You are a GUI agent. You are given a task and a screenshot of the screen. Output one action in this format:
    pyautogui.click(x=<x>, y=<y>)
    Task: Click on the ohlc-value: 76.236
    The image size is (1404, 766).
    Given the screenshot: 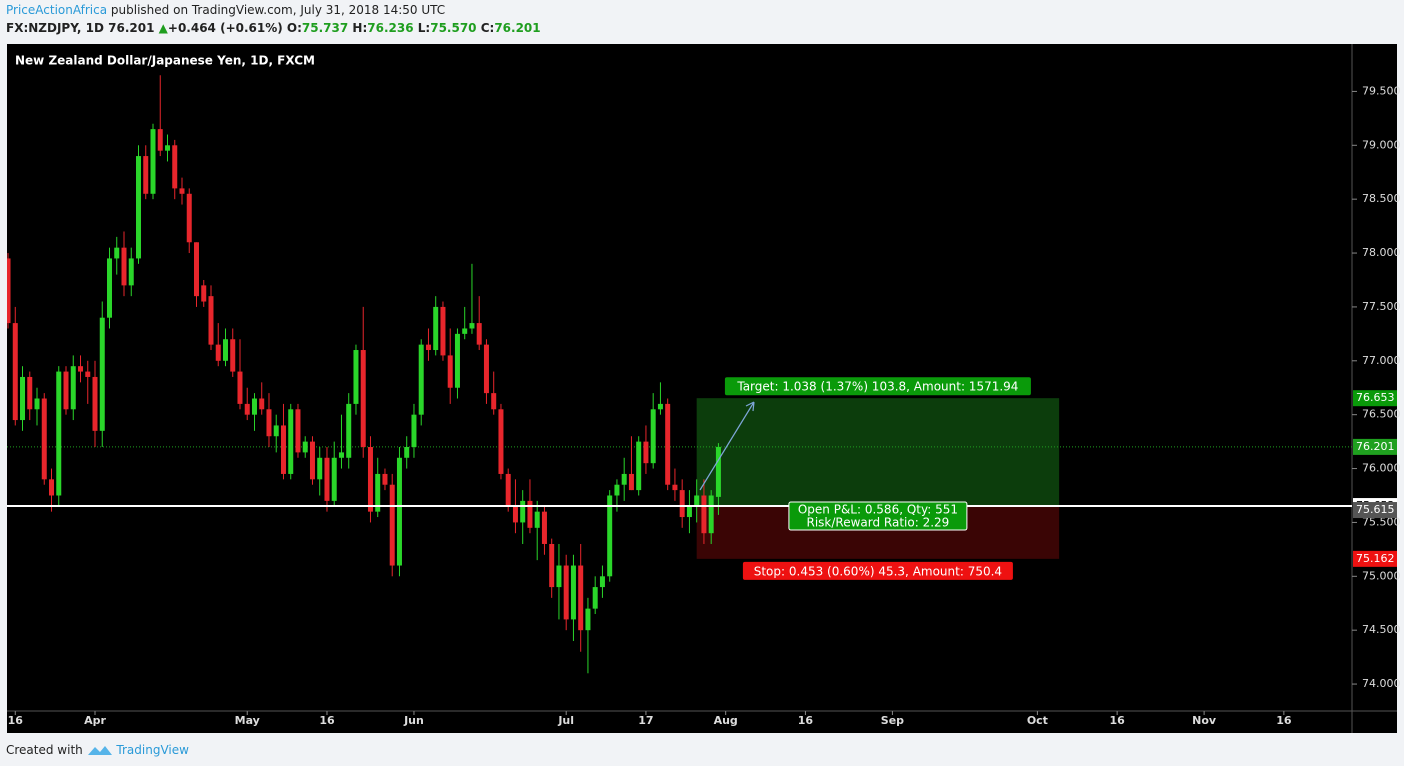 What is the action you would take?
    pyautogui.click(x=390, y=28)
    